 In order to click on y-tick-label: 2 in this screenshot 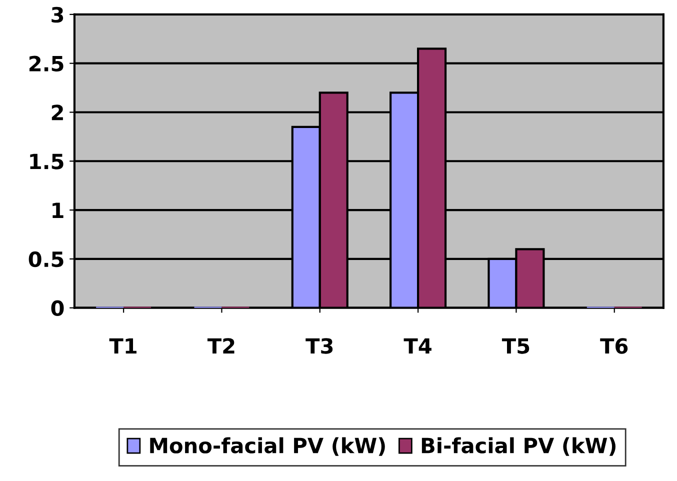, I will do `click(57, 112)`.